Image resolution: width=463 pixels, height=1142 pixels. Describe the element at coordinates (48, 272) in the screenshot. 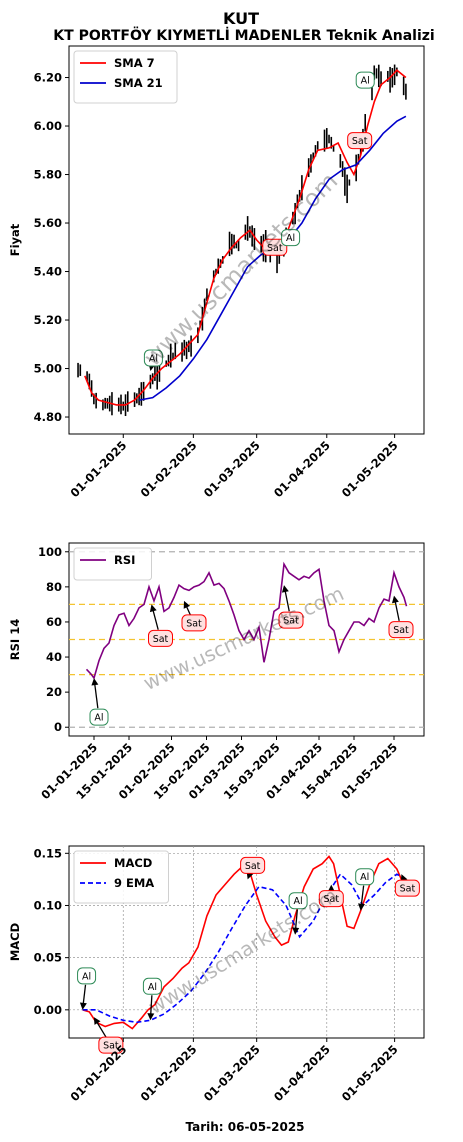

I see `price-ytick-label: 5.40` at that location.